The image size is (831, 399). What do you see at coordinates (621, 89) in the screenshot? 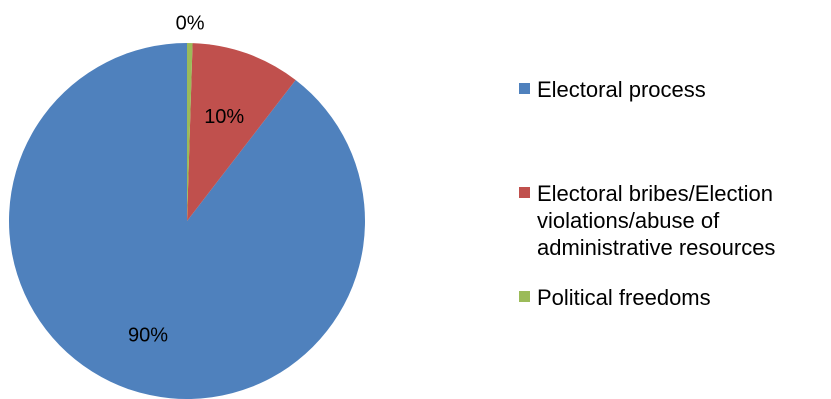
I see `legend-label-electoral-process: Electoral process` at bounding box center [621, 89].